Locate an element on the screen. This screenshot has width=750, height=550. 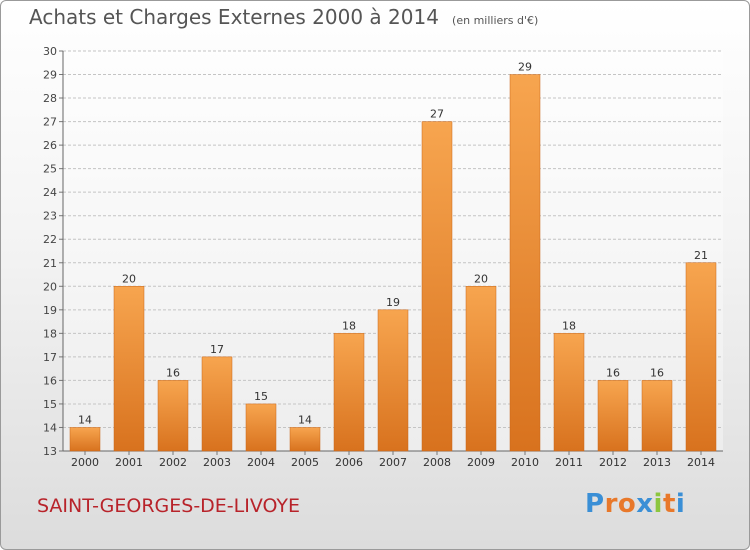
y-tick-label: 20 is located at coordinates (50, 286).